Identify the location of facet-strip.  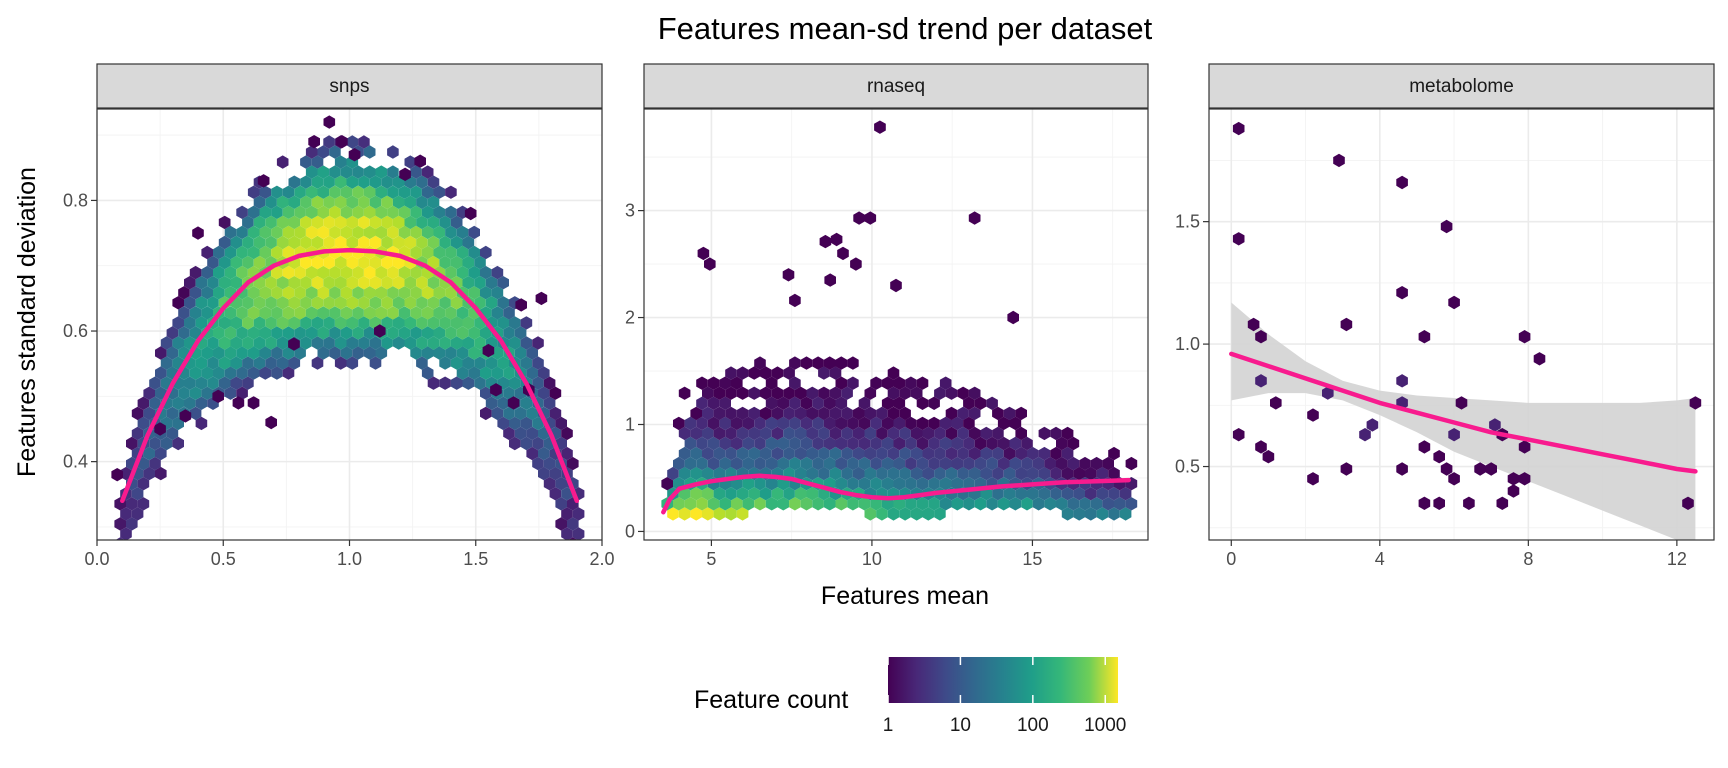
(896, 86).